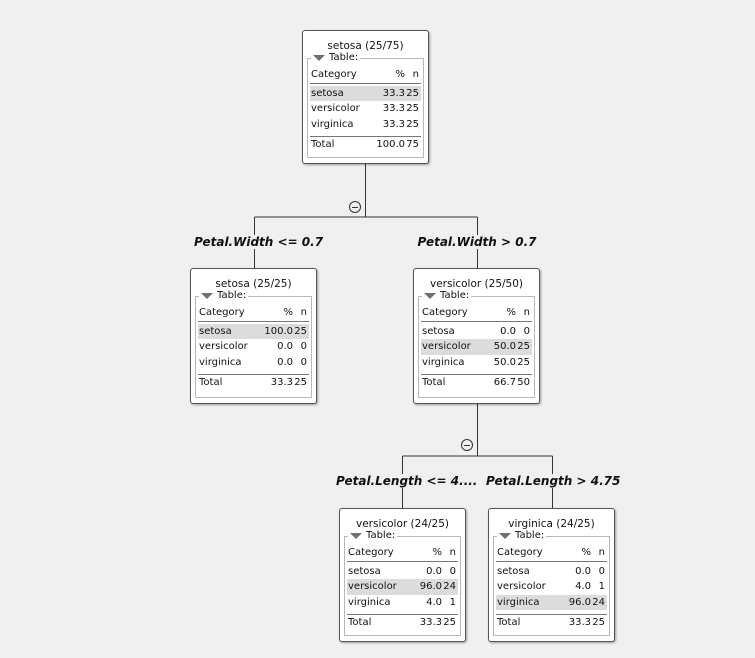 The height and width of the screenshot is (658, 755). Describe the element at coordinates (259, 242) in the screenshot. I see `split-label-petal-width-le: Petal.Width <= 0.7` at that location.